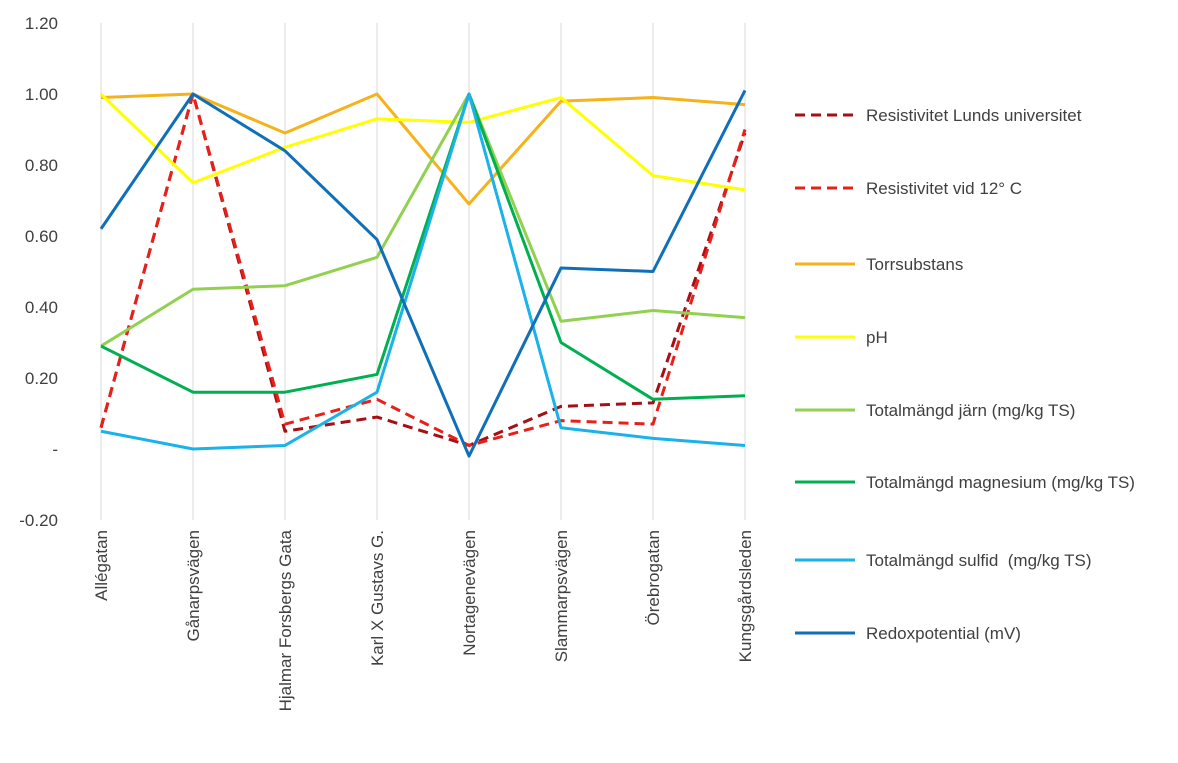  I want to click on y-tick-label: 0.40, so click(41, 307).